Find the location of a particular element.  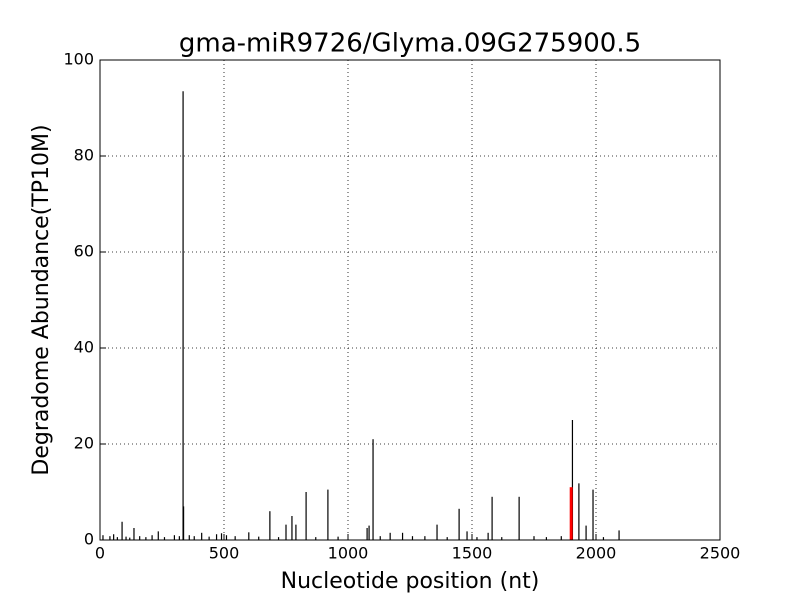

x-tick-label: 1500 is located at coordinates (472, 553).